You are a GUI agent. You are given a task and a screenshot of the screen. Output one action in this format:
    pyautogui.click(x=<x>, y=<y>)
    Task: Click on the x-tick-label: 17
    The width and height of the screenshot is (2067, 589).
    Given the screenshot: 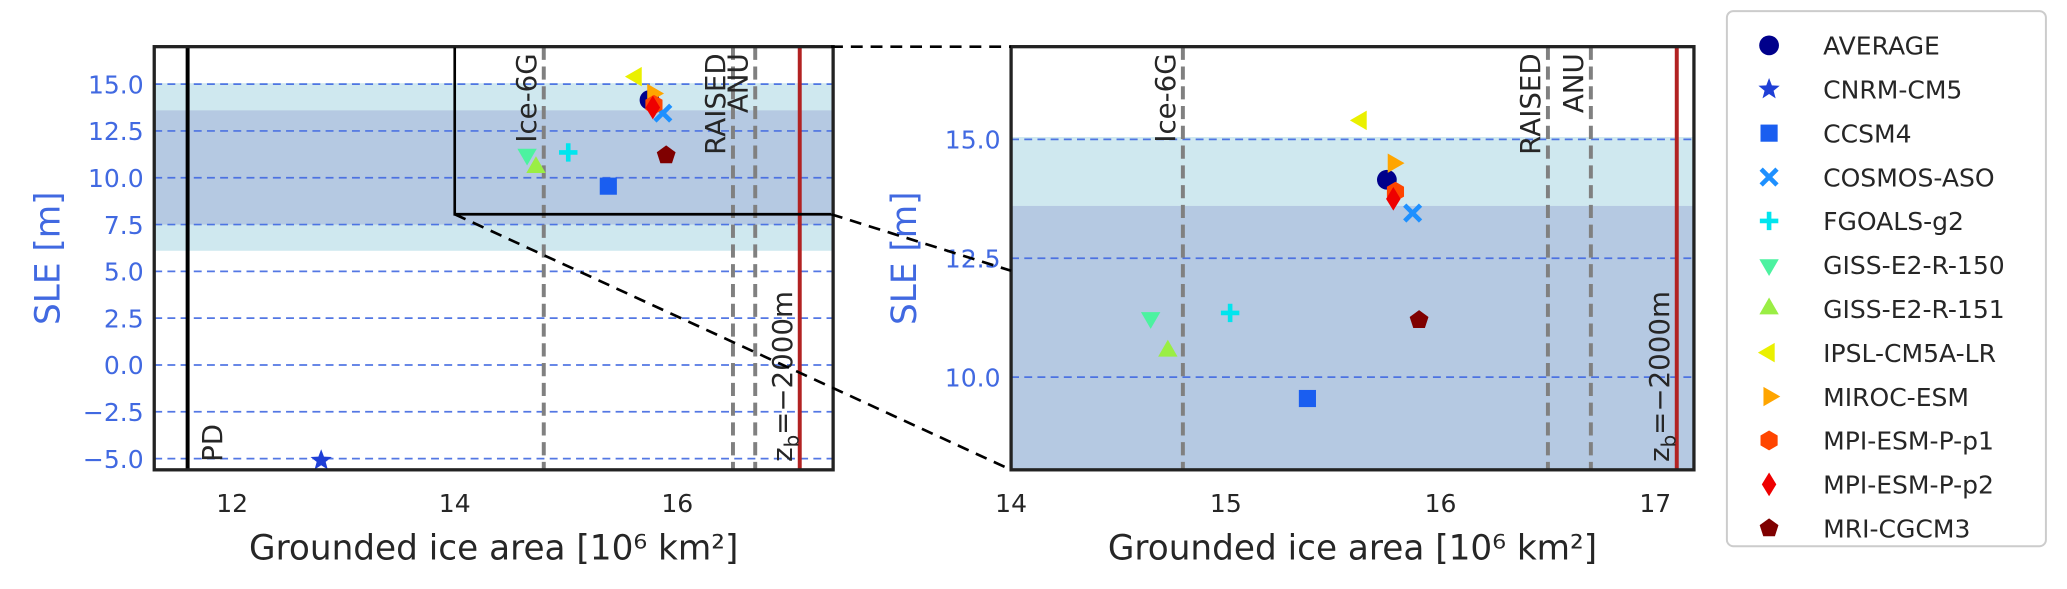 What is the action you would take?
    pyautogui.click(x=1655, y=503)
    